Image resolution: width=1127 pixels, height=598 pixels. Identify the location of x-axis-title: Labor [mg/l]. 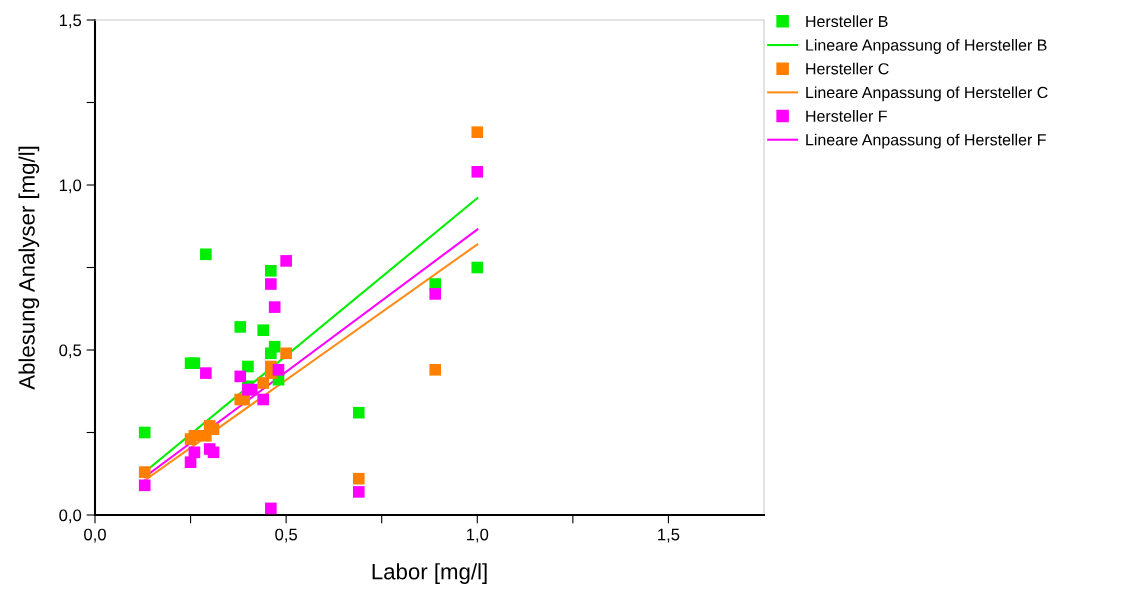
(429, 573).